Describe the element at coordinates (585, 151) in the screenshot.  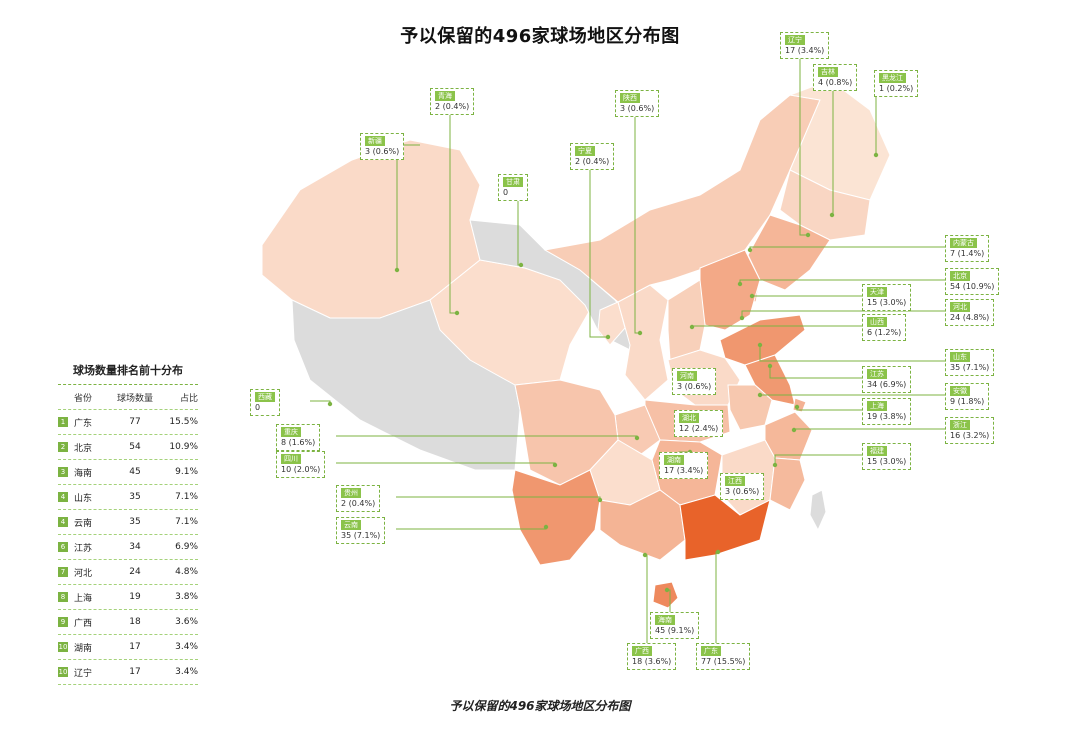
I see `callout-name: 宁夏` at that location.